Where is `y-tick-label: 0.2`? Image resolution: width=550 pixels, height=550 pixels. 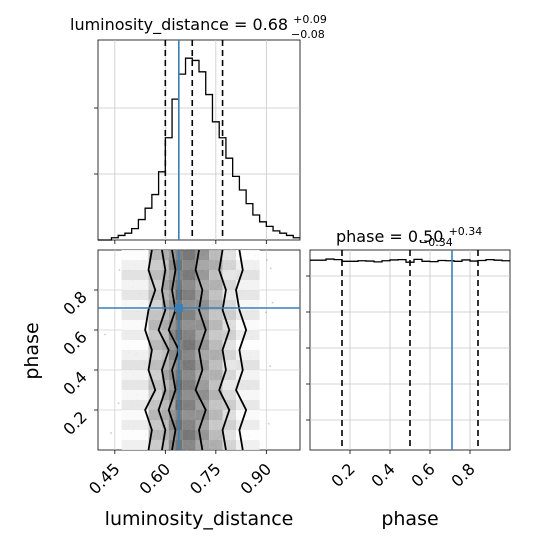 y-tick-label: 0.2 is located at coordinates (74, 422).